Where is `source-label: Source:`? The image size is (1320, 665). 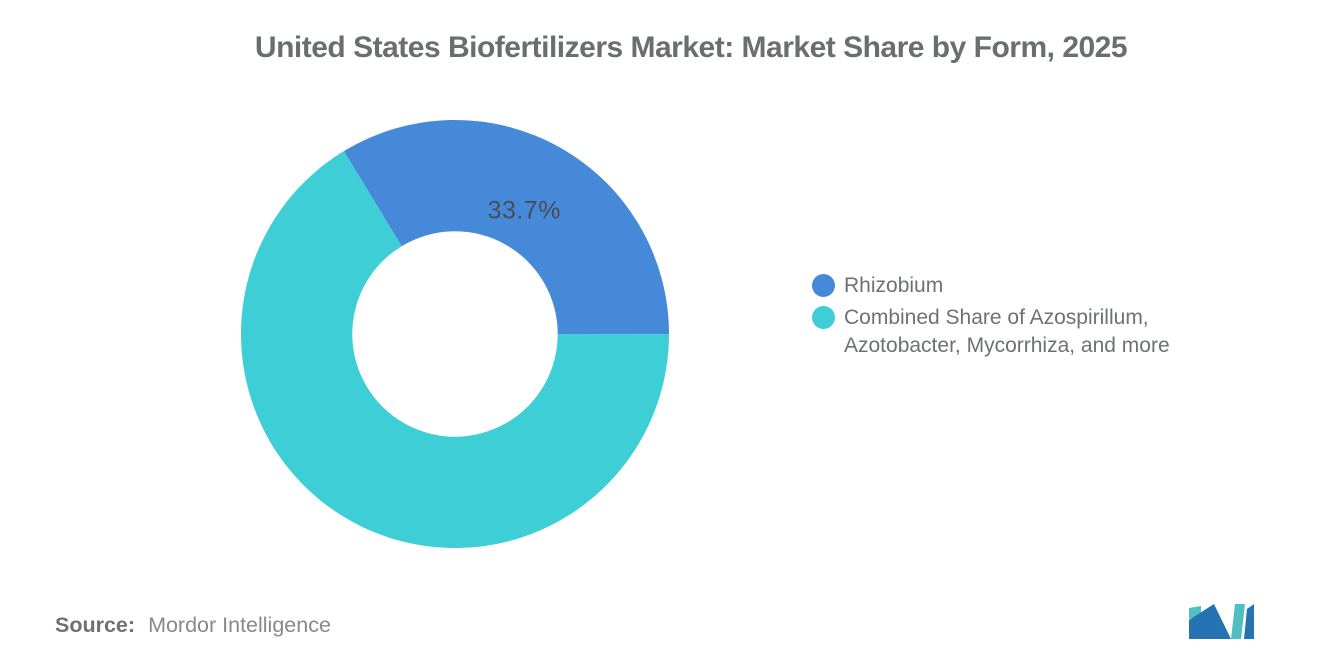
source-label: Source: is located at coordinates (95, 625).